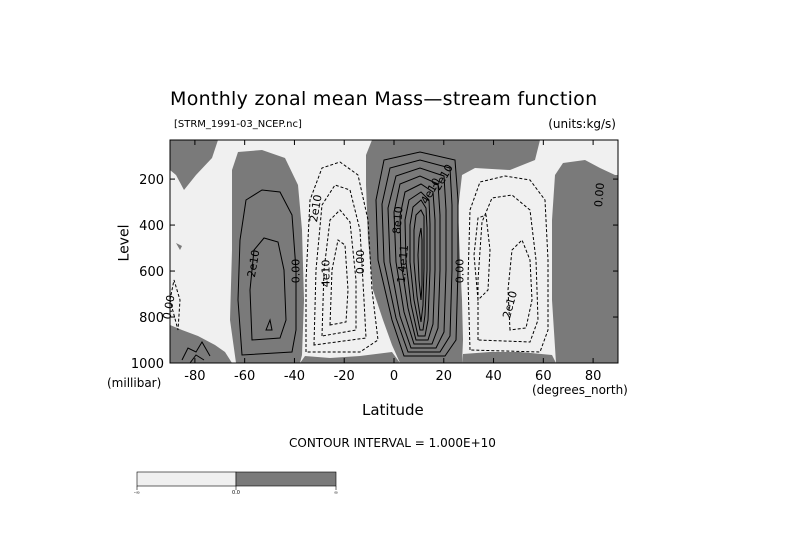 The image size is (789, 558). What do you see at coordinates (493, 376) in the screenshot?
I see `x-tick-label: 40` at bounding box center [493, 376].